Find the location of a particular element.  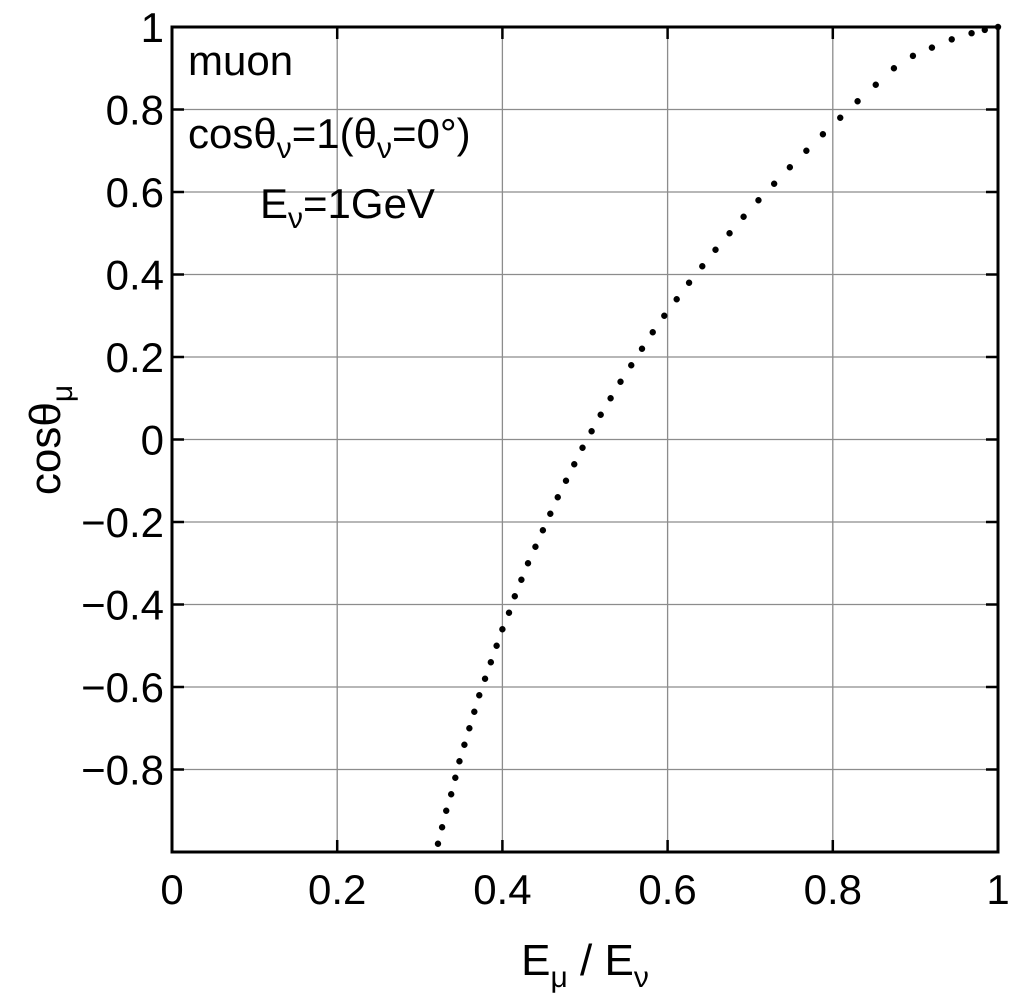

y-tick-label: 0.8 is located at coordinates (135, 110).